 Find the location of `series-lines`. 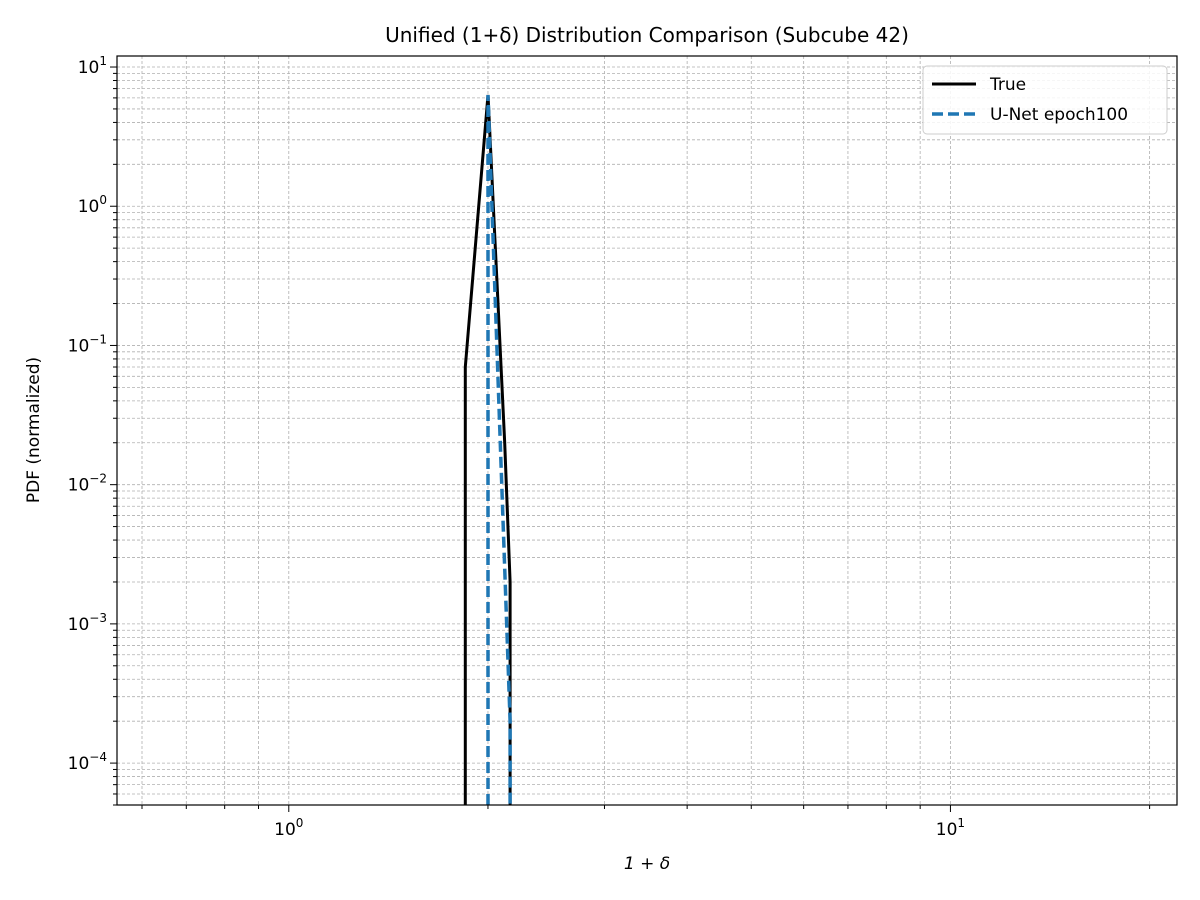

series-lines is located at coordinates (487, 449).